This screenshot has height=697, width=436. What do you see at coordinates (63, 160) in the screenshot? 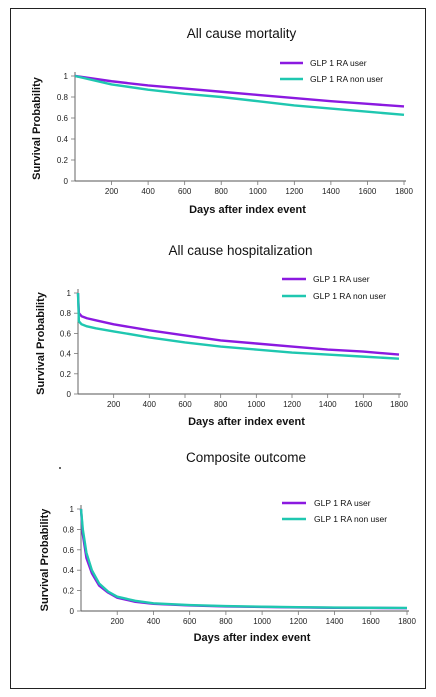
I see `chart1-y-tick-label: 0.2` at bounding box center [63, 160].